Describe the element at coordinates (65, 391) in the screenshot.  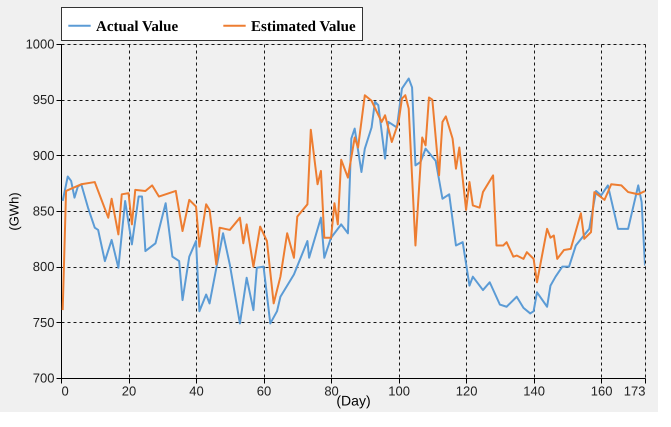
I see `x-tick-label: 0` at that location.